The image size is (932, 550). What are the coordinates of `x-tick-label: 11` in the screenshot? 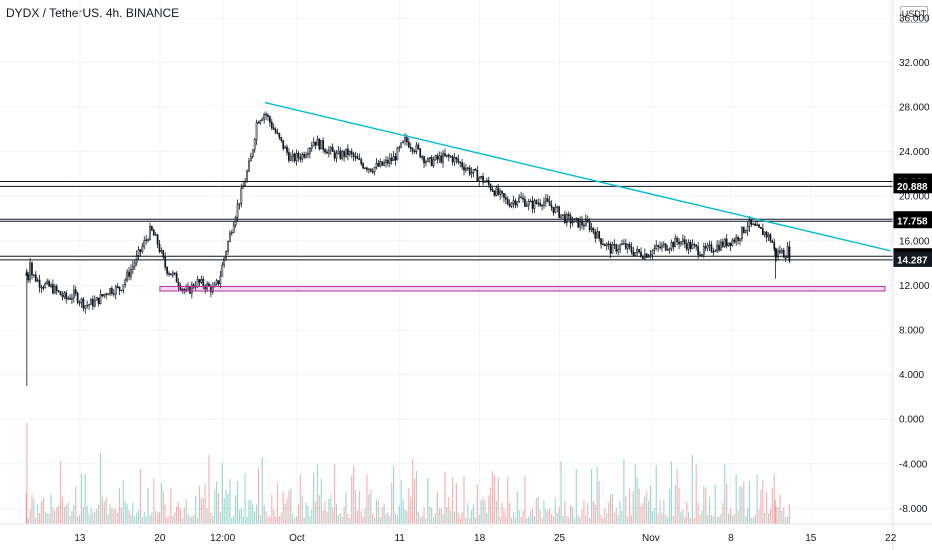 It's located at (399, 538).